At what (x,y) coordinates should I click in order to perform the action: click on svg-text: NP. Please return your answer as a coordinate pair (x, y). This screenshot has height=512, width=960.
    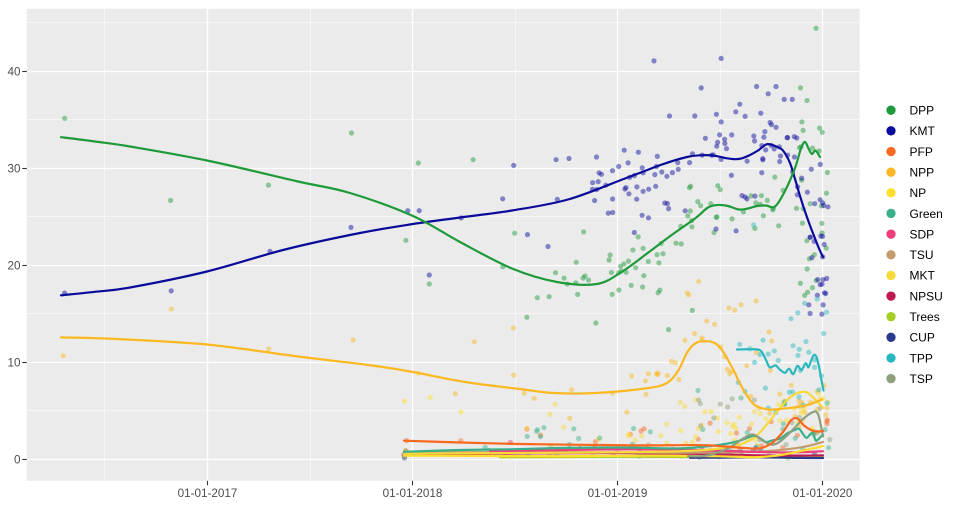
    Looking at the image, I should click on (918, 193).